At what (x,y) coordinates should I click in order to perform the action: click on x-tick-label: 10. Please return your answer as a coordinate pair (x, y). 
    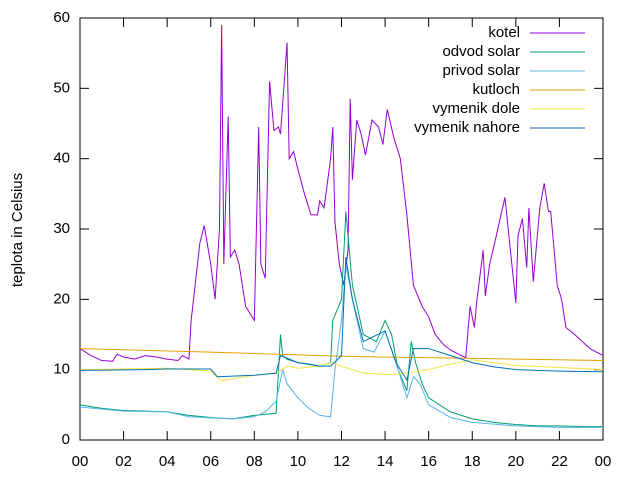
    Looking at the image, I should click on (298, 461).